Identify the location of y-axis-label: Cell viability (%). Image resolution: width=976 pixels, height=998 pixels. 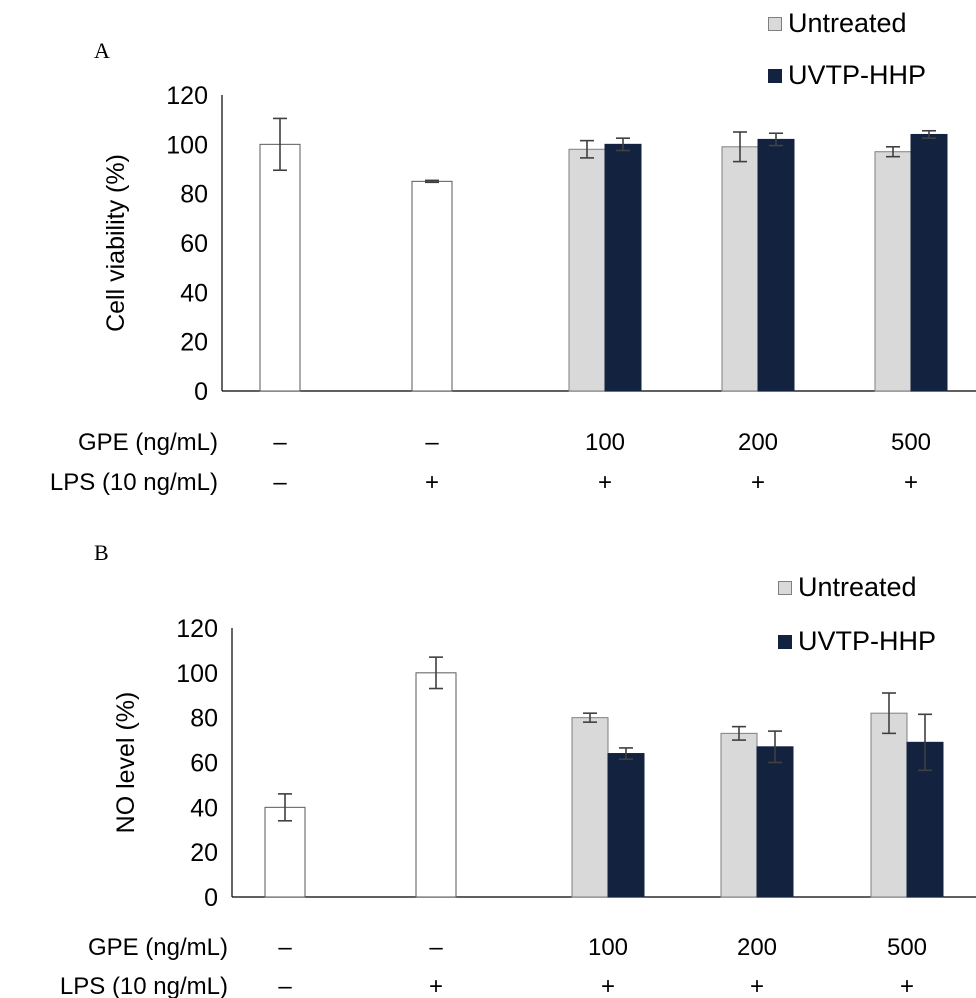
(116, 243).